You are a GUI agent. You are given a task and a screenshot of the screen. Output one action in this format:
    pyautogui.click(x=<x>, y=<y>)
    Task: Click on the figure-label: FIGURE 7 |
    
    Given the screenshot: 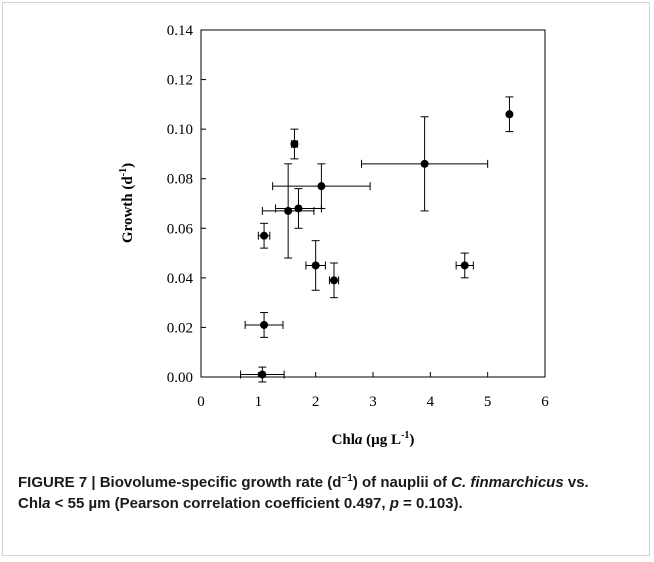 What is the action you would take?
    pyautogui.click(x=59, y=482)
    